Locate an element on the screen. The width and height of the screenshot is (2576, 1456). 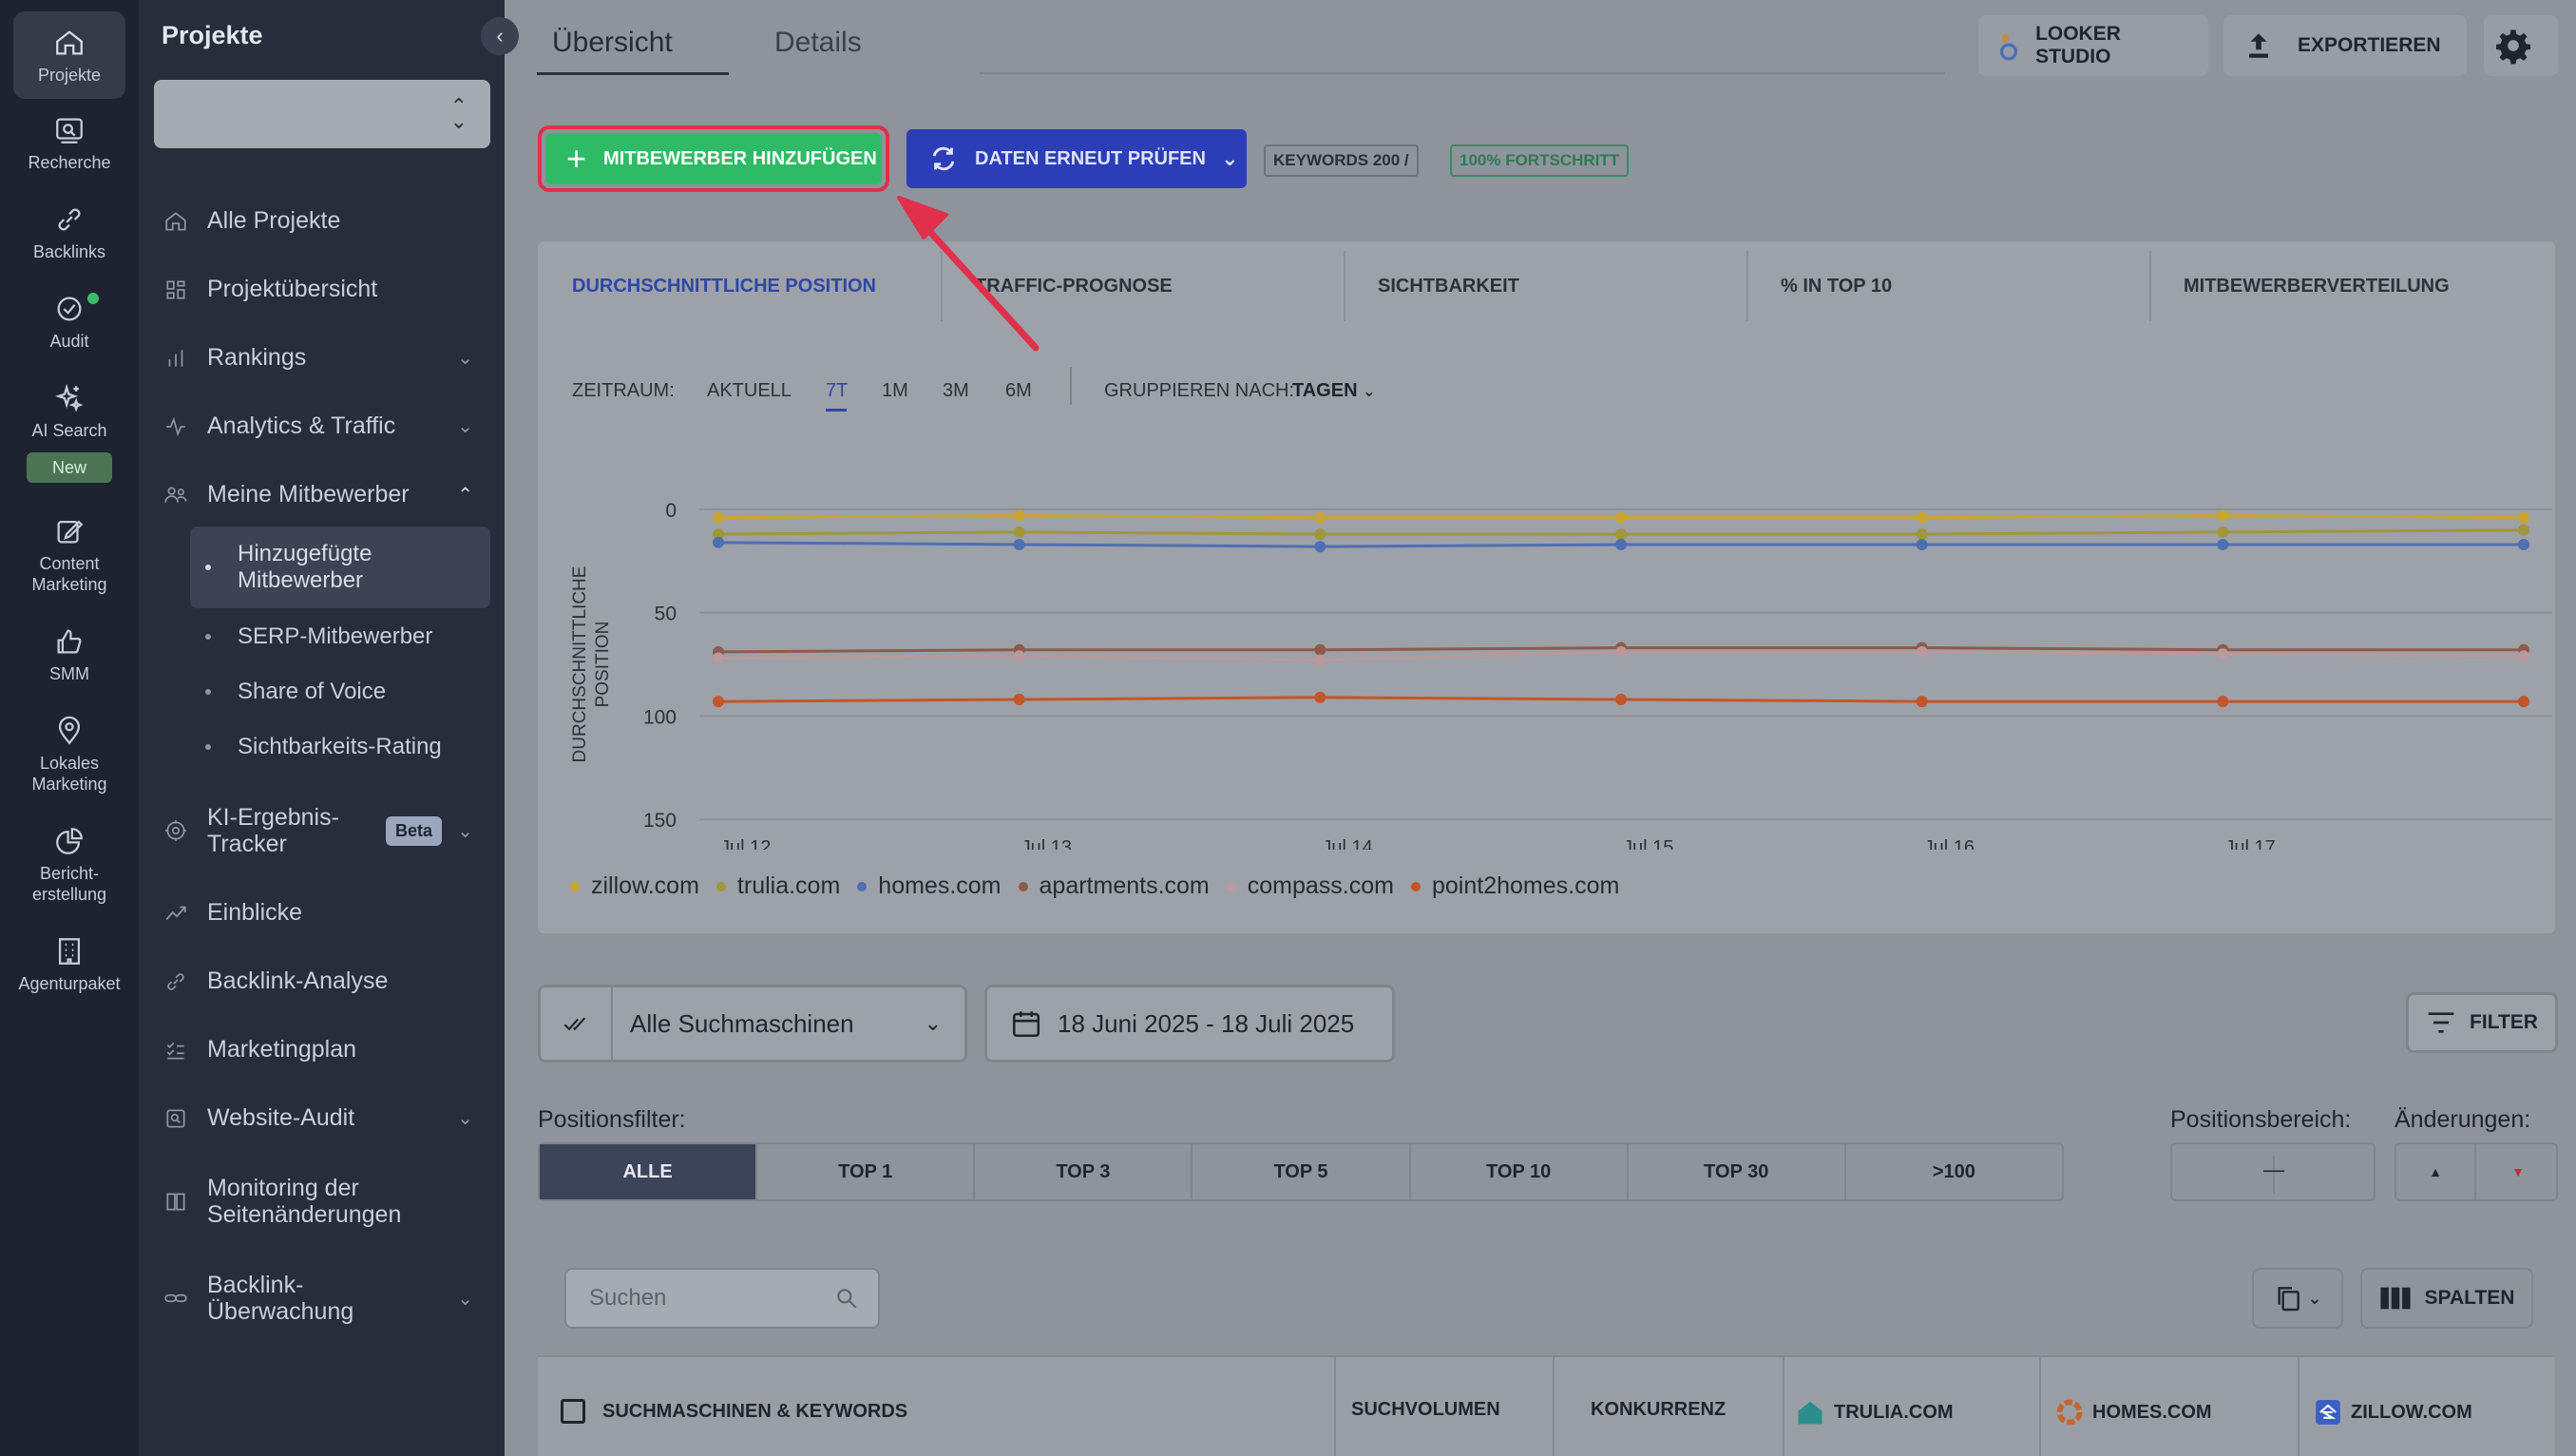
legend-item: zillow.com is located at coordinates (634, 886).